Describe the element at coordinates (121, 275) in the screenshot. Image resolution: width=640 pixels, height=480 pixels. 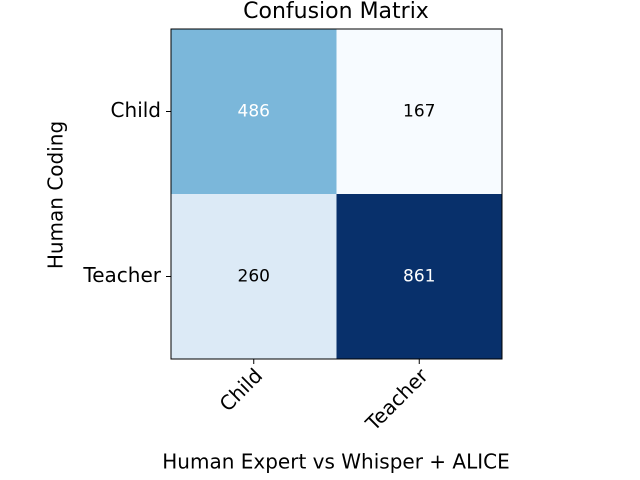
I see `y-tick-label: Teacher` at that location.